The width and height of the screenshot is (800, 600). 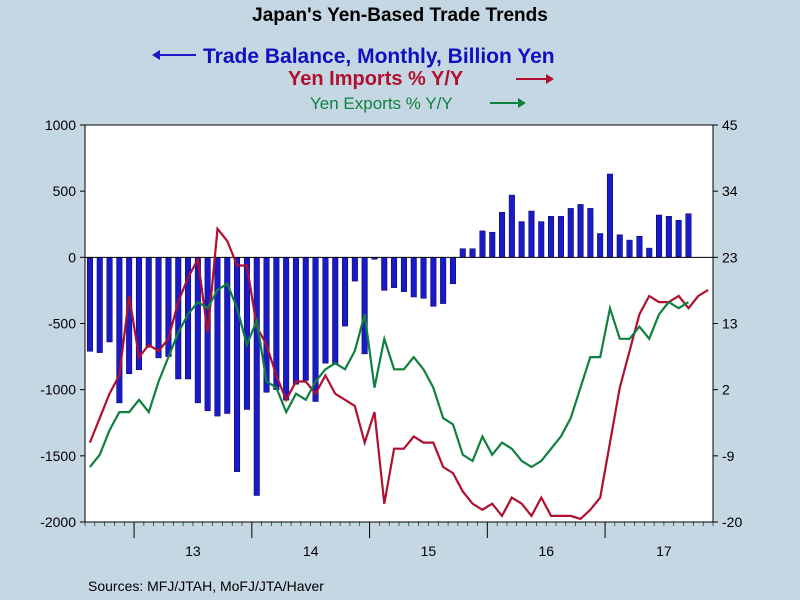 What do you see at coordinates (65, 191) in the screenshot?
I see `left-tick-label: 500` at bounding box center [65, 191].